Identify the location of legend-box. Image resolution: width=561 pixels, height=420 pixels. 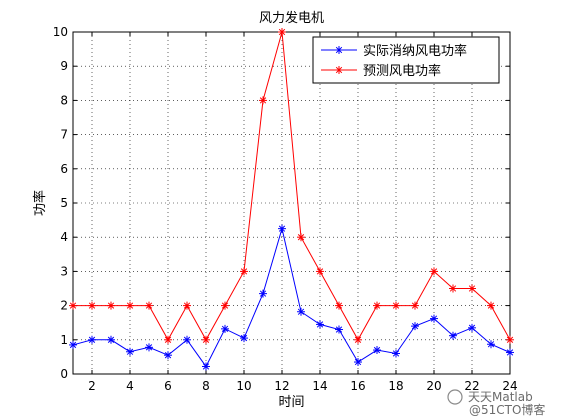
(406, 60).